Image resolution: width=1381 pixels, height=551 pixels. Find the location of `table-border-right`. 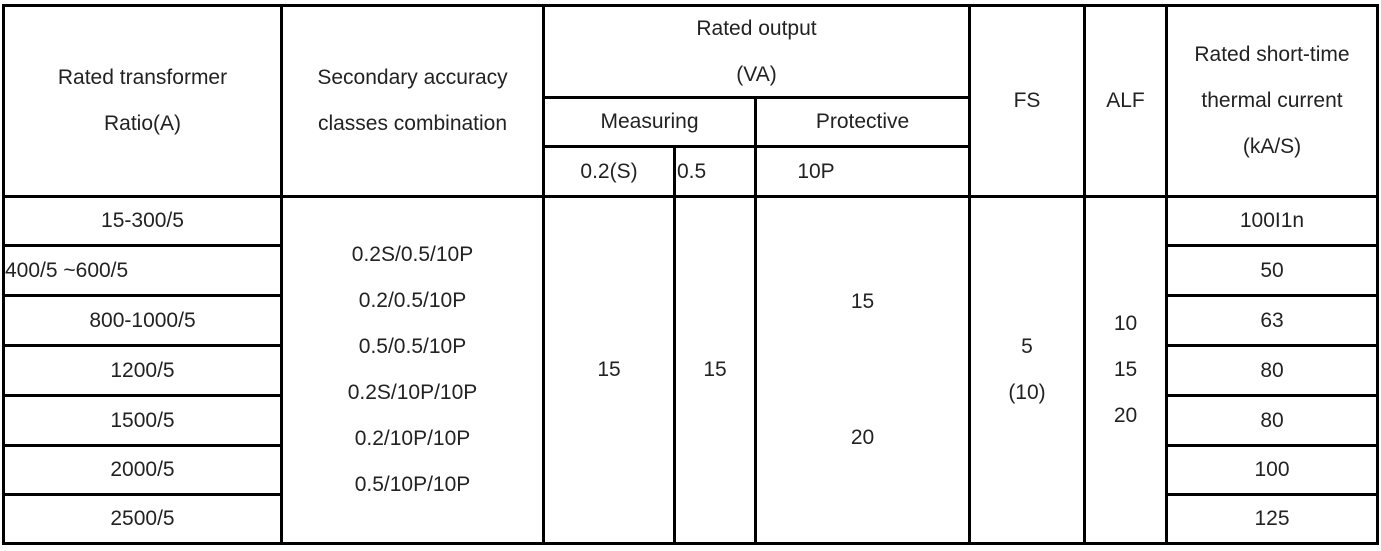

table-border-right is located at coordinates (1377, 274).